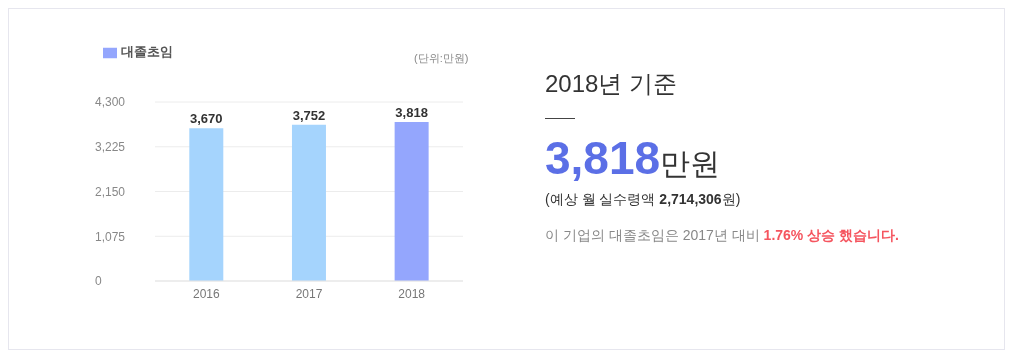 The image size is (1013, 359). I want to click on y-tick-label: 3,225, so click(110, 147).